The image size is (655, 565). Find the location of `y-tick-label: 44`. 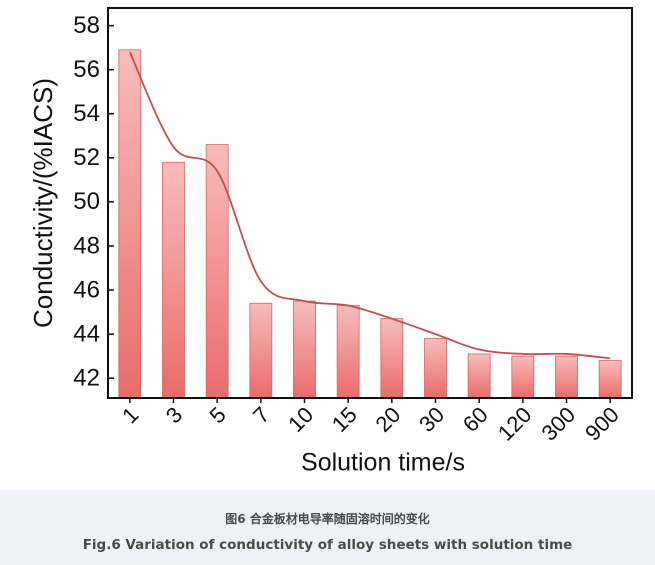

y-tick-label: 44 is located at coordinates (86, 333).